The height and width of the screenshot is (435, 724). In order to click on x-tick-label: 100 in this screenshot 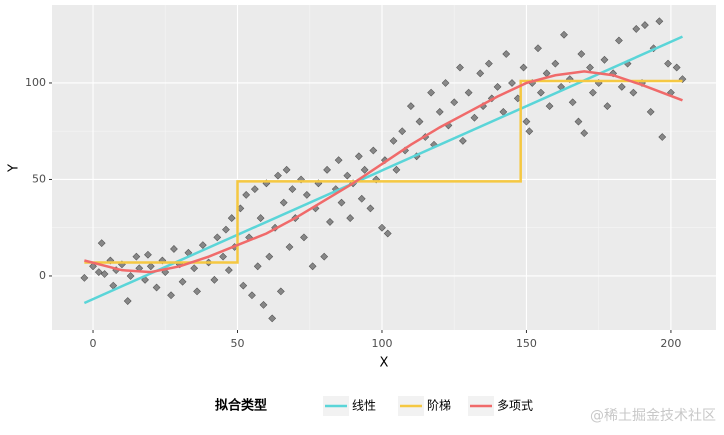, I will do `click(381, 343)`.